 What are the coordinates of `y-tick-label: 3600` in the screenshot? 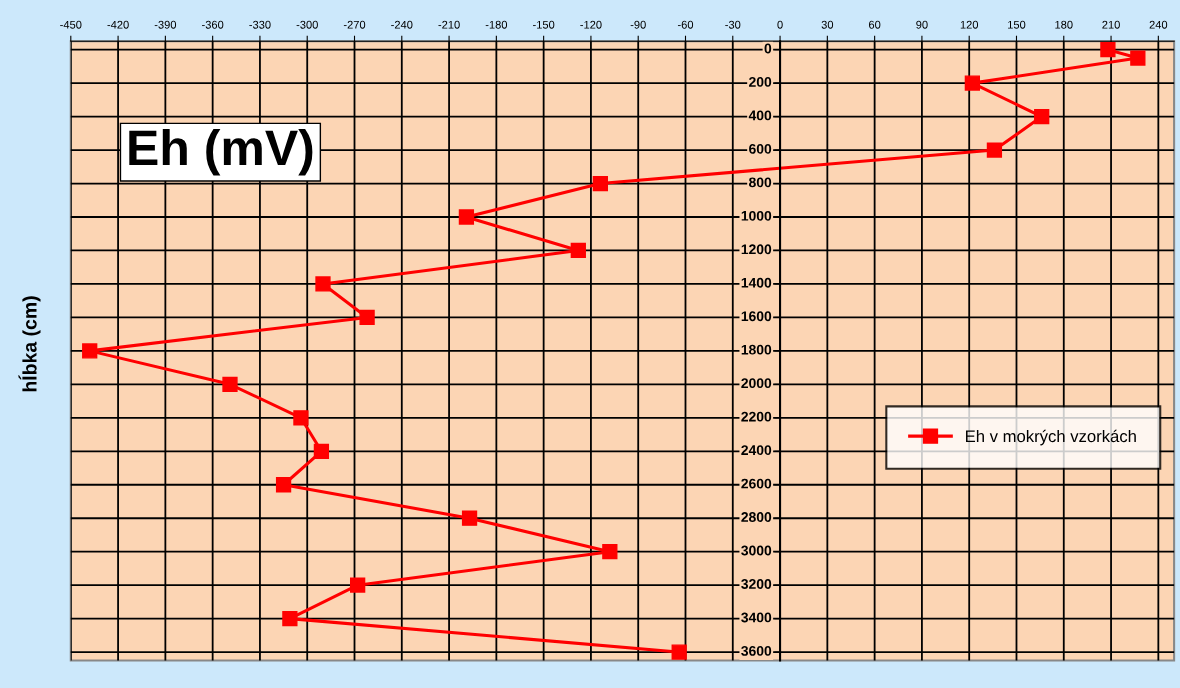 It's located at (756, 651).